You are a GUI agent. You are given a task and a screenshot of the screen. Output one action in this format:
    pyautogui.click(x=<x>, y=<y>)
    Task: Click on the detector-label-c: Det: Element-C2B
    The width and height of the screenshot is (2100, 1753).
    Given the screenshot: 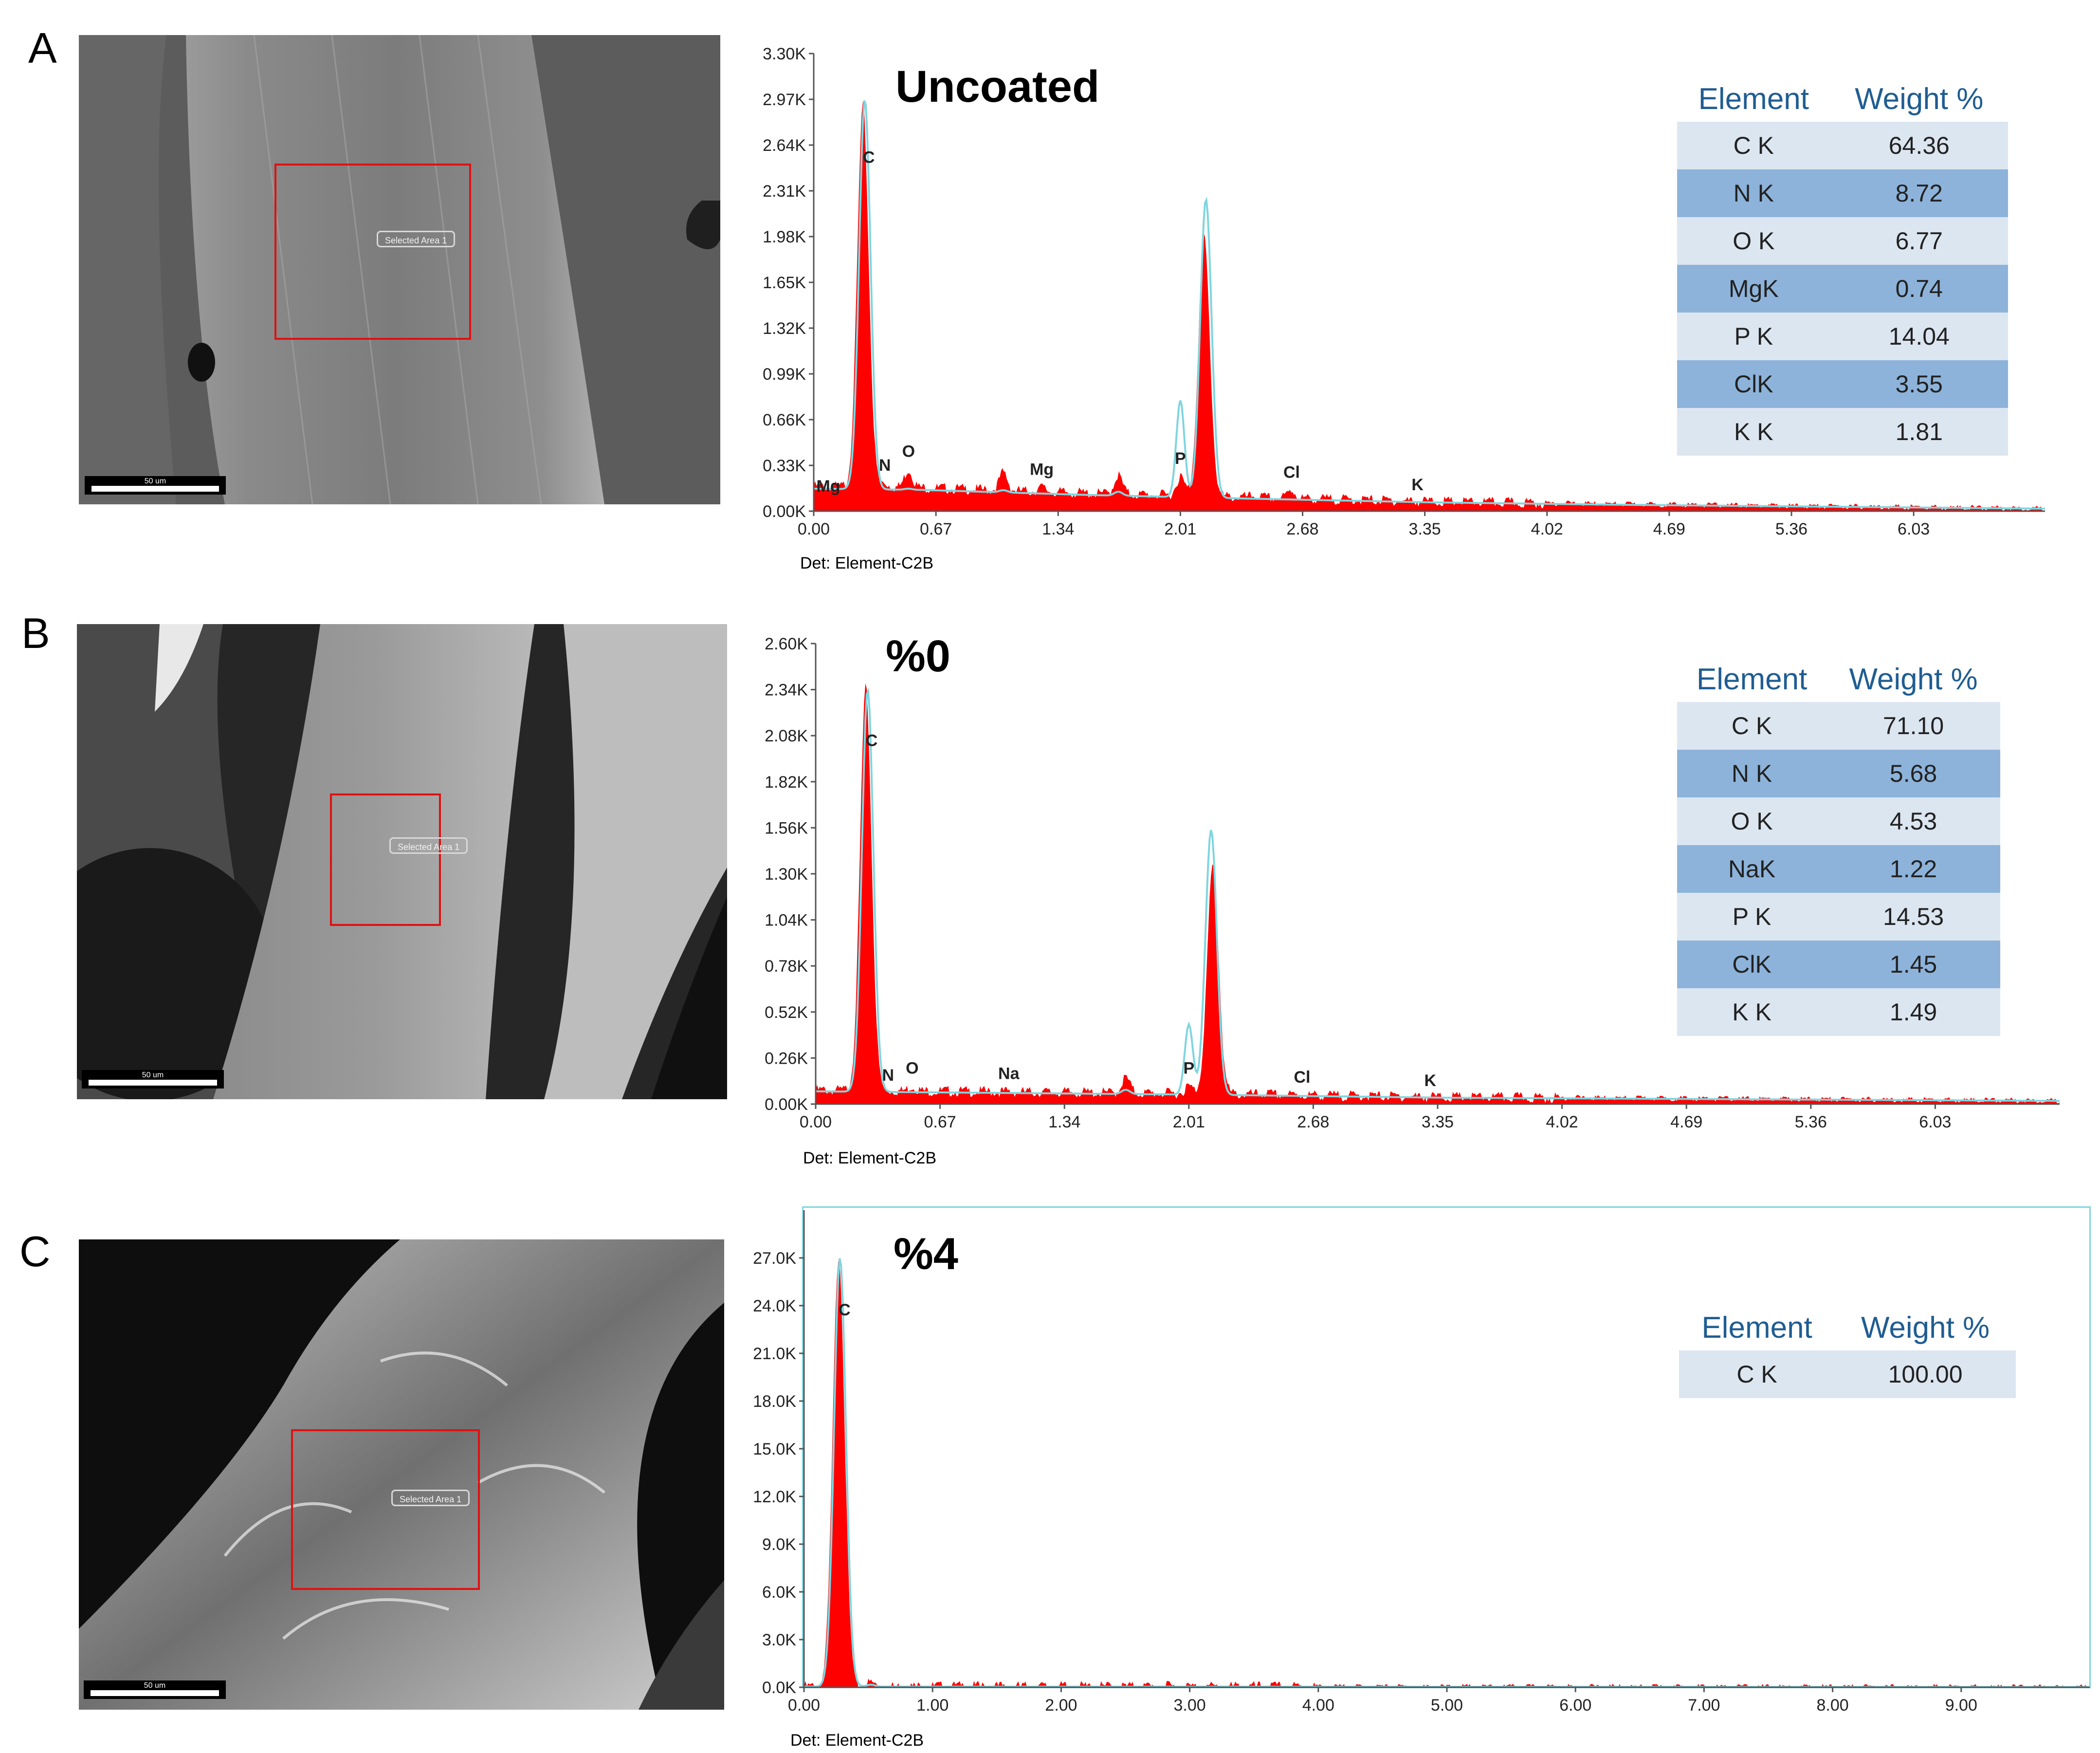 What is the action you would take?
    pyautogui.click(x=857, y=1741)
    